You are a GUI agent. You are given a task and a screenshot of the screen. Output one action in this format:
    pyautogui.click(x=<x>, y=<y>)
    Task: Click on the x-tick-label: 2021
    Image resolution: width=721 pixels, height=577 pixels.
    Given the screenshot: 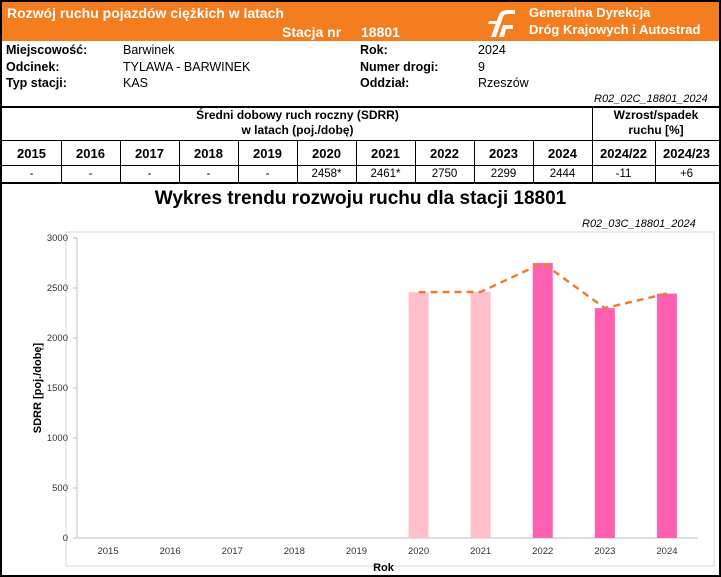 What is the action you would take?
    pyautogui.click(x=480, y=551)
    